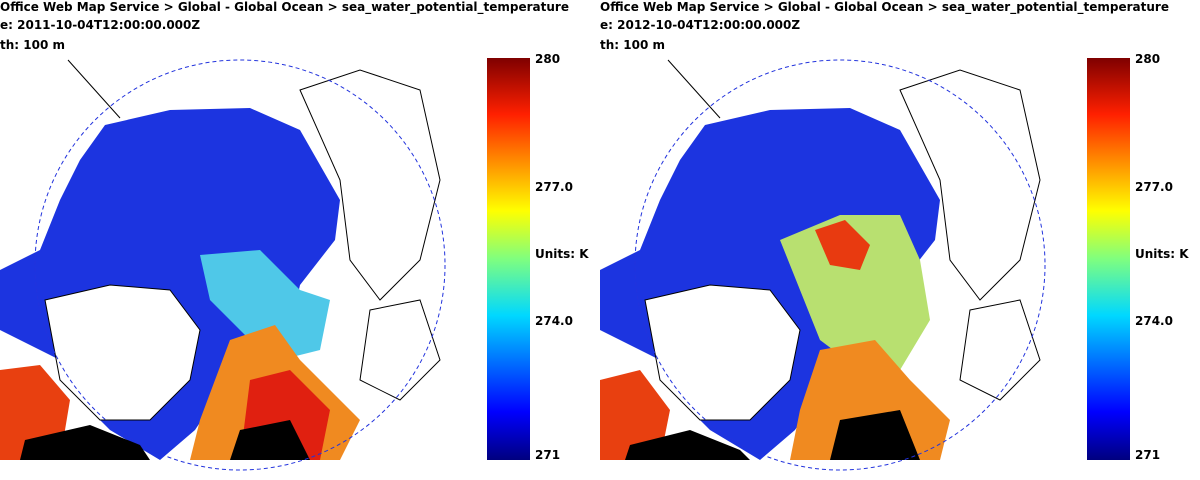  I want to click on header-line: e: 2012-10-04T12:00:00.000Z, so click(700, 25).